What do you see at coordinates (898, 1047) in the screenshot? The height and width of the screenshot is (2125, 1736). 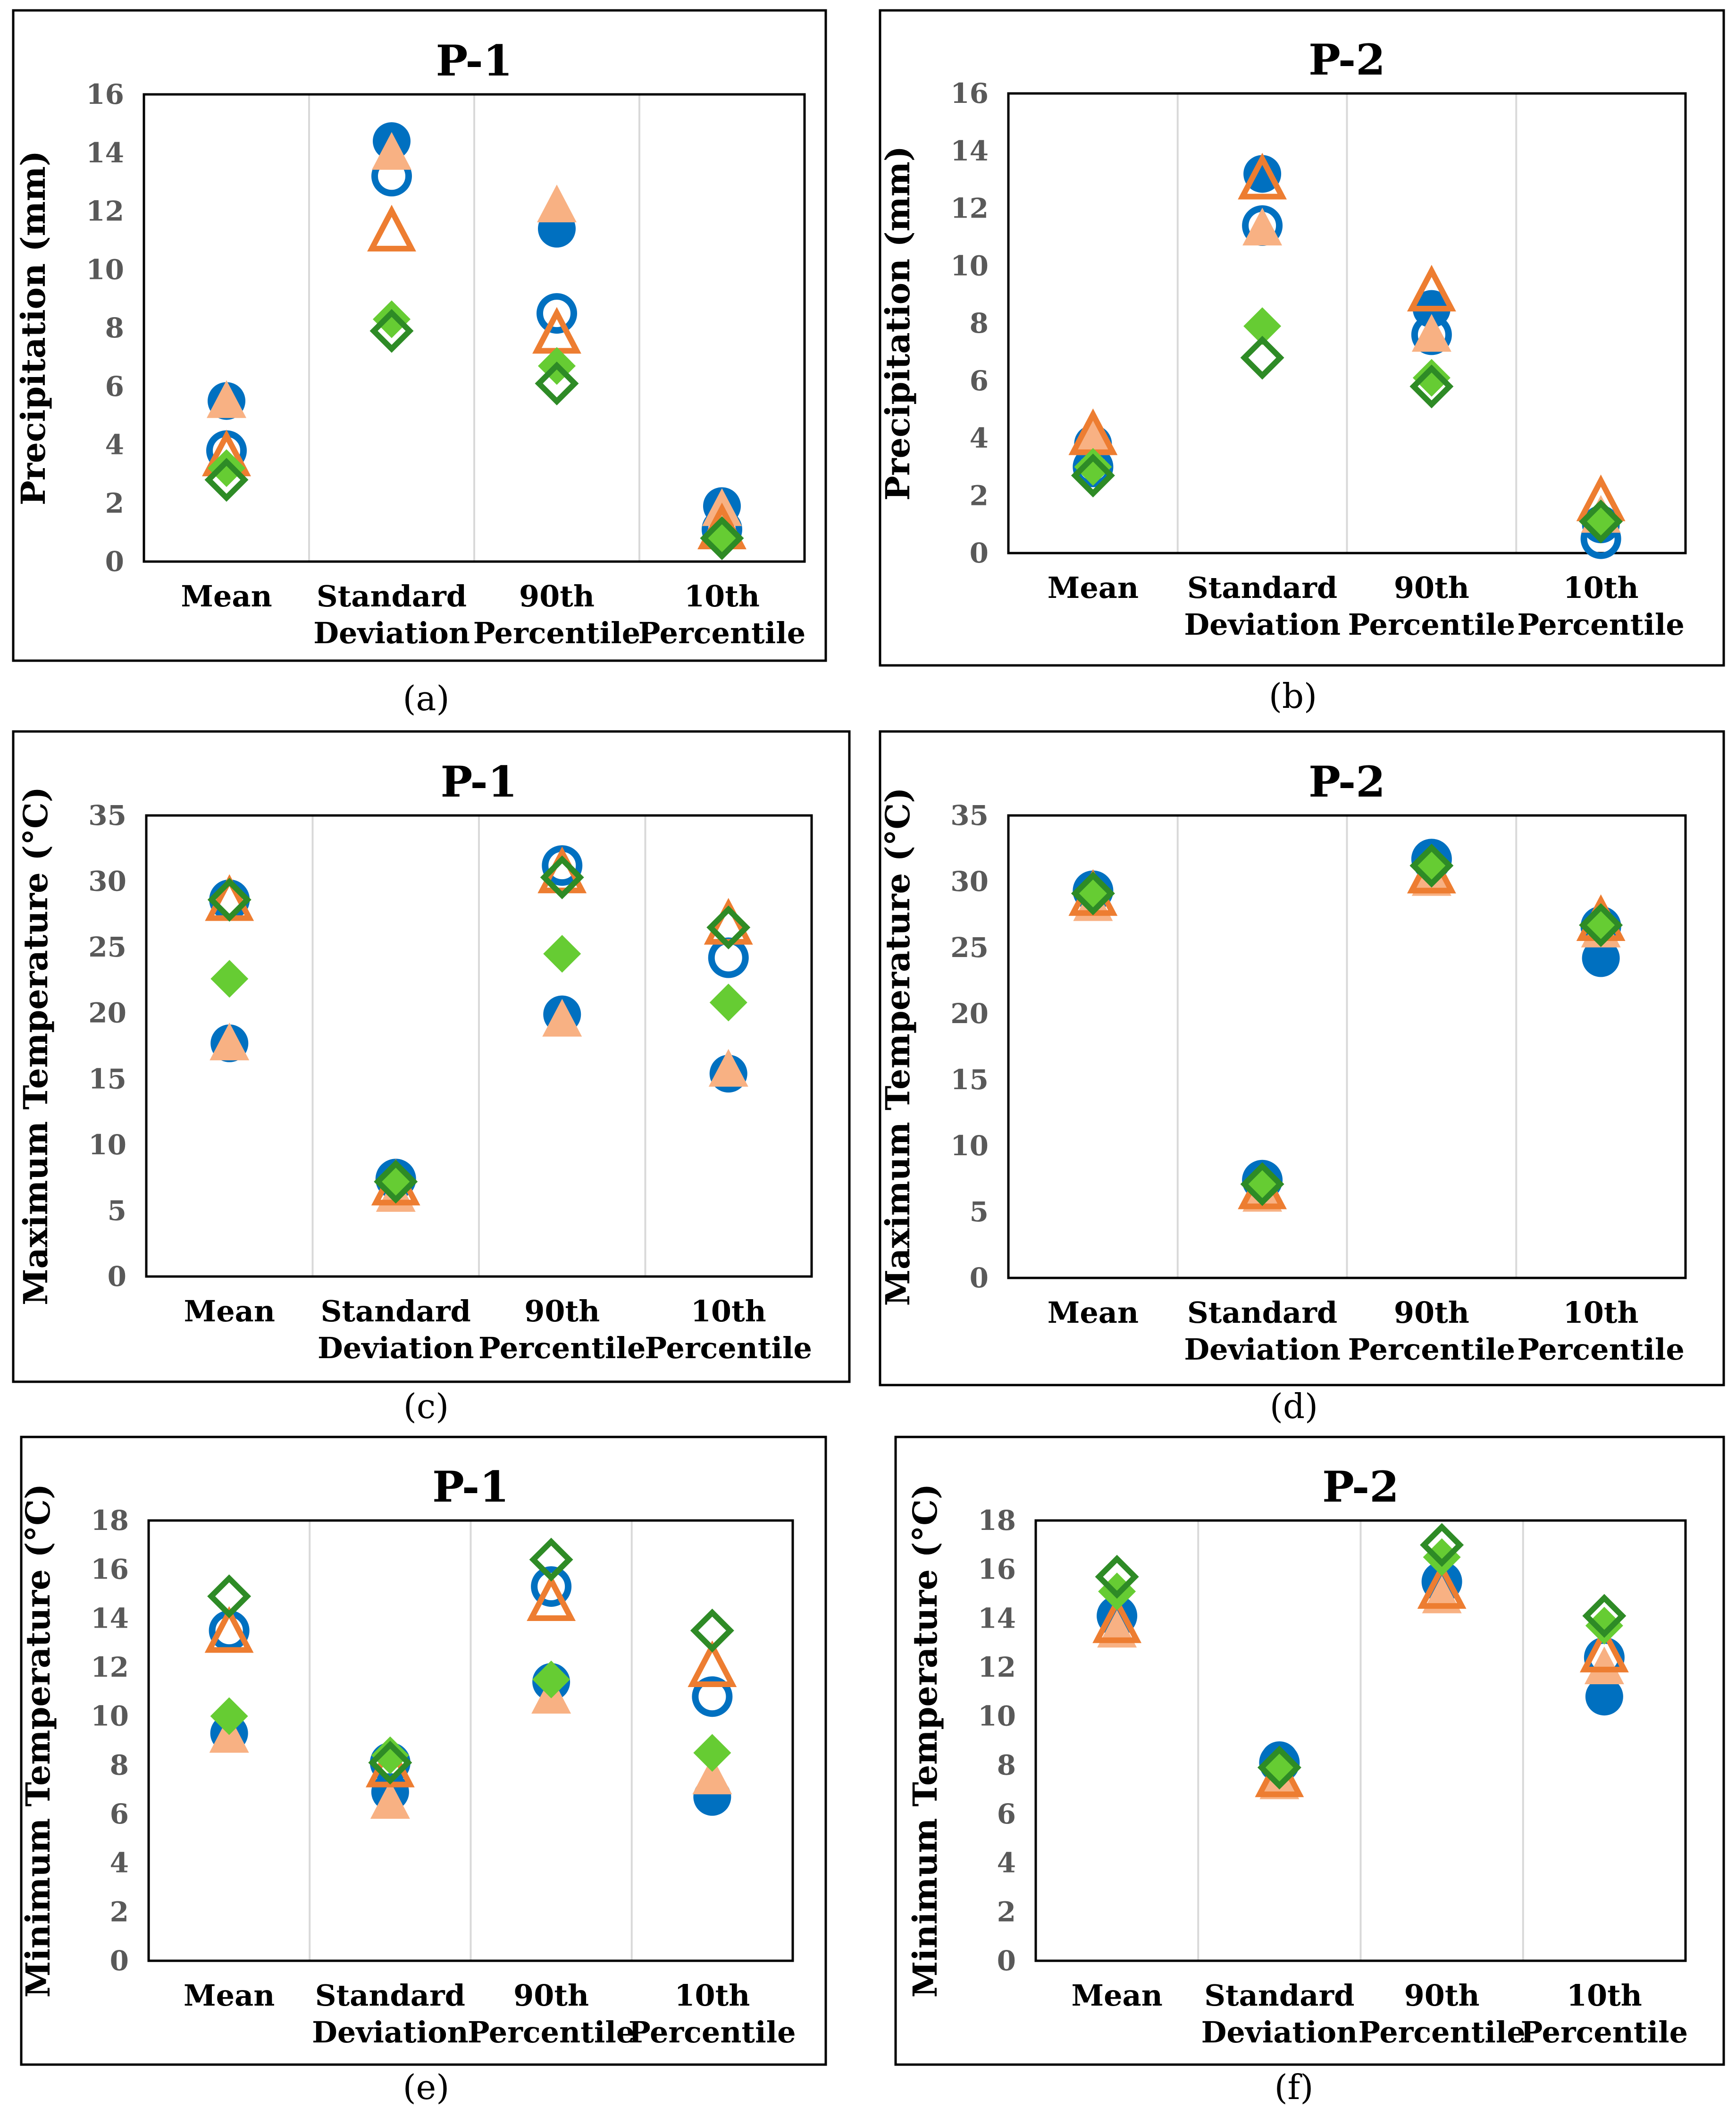 I see `y-axis-label: Maximum Temperature (°C)` at bounding box center [898, 1047].